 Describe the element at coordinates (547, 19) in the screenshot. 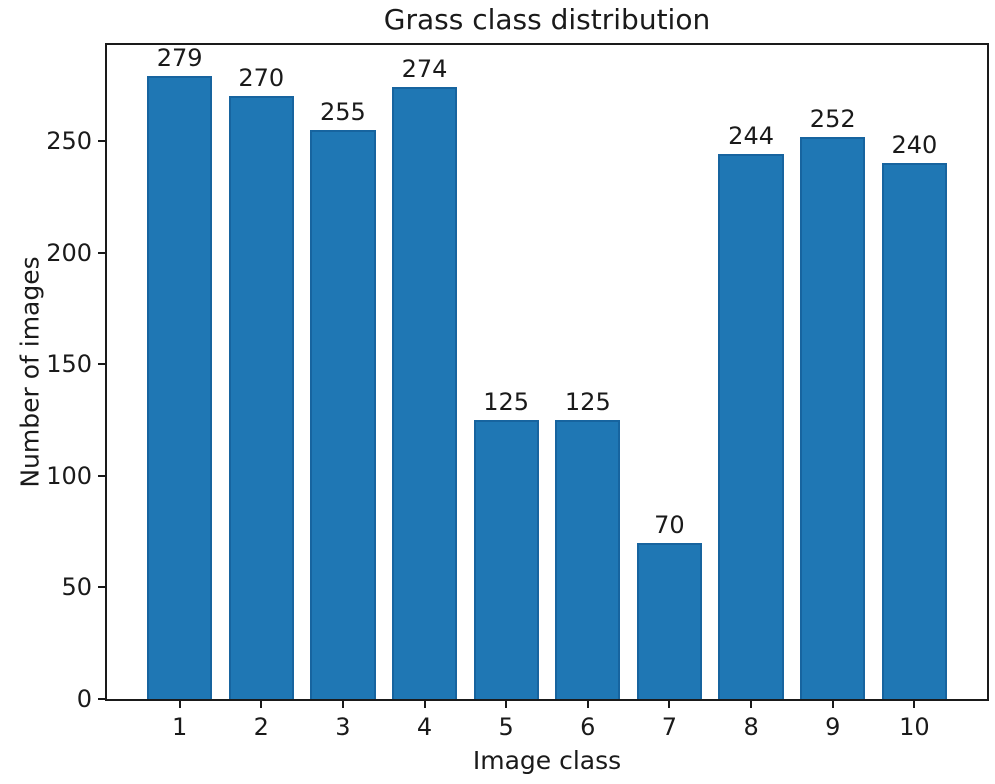

I see `chart-title: Grass class distribution` at that location.